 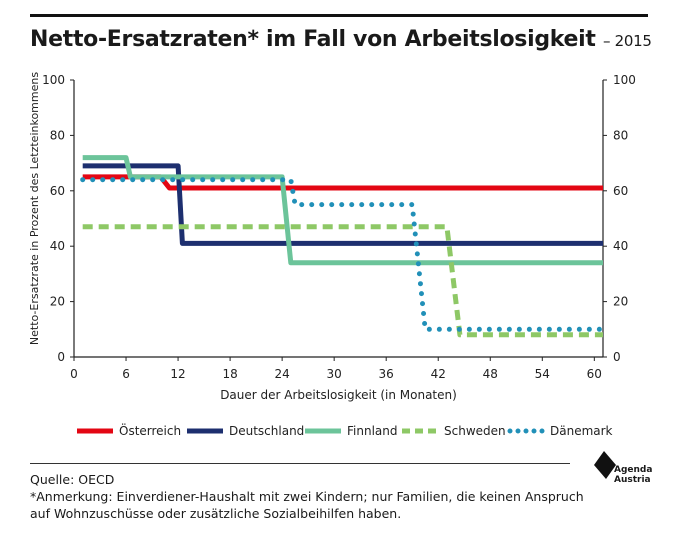 What do you see at coordinates (475, 431) in the screenshot?
I see `legend-label: Schweden` at bounding box center [475, 431].